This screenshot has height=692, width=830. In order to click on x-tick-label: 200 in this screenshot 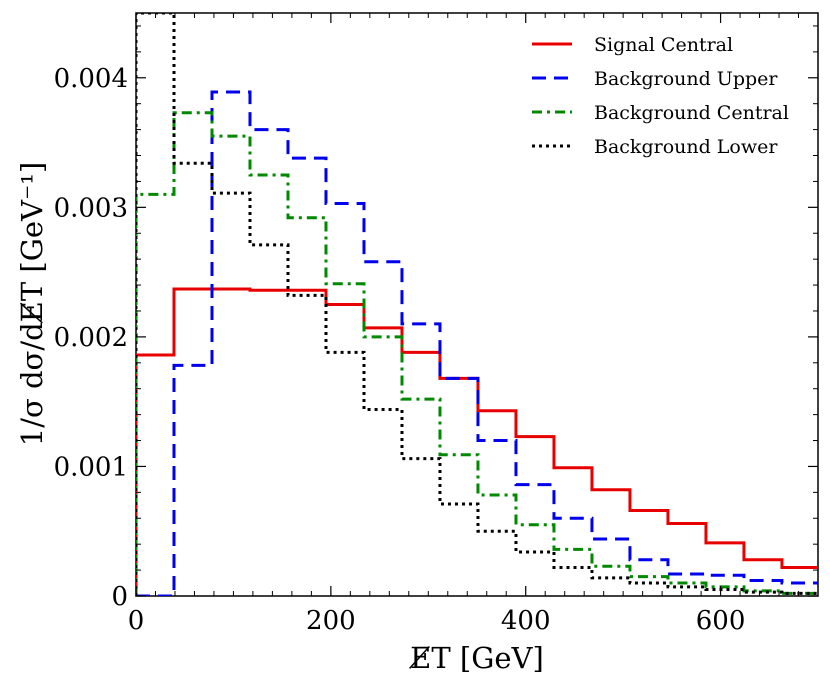, I will do `click(331, 621)`.